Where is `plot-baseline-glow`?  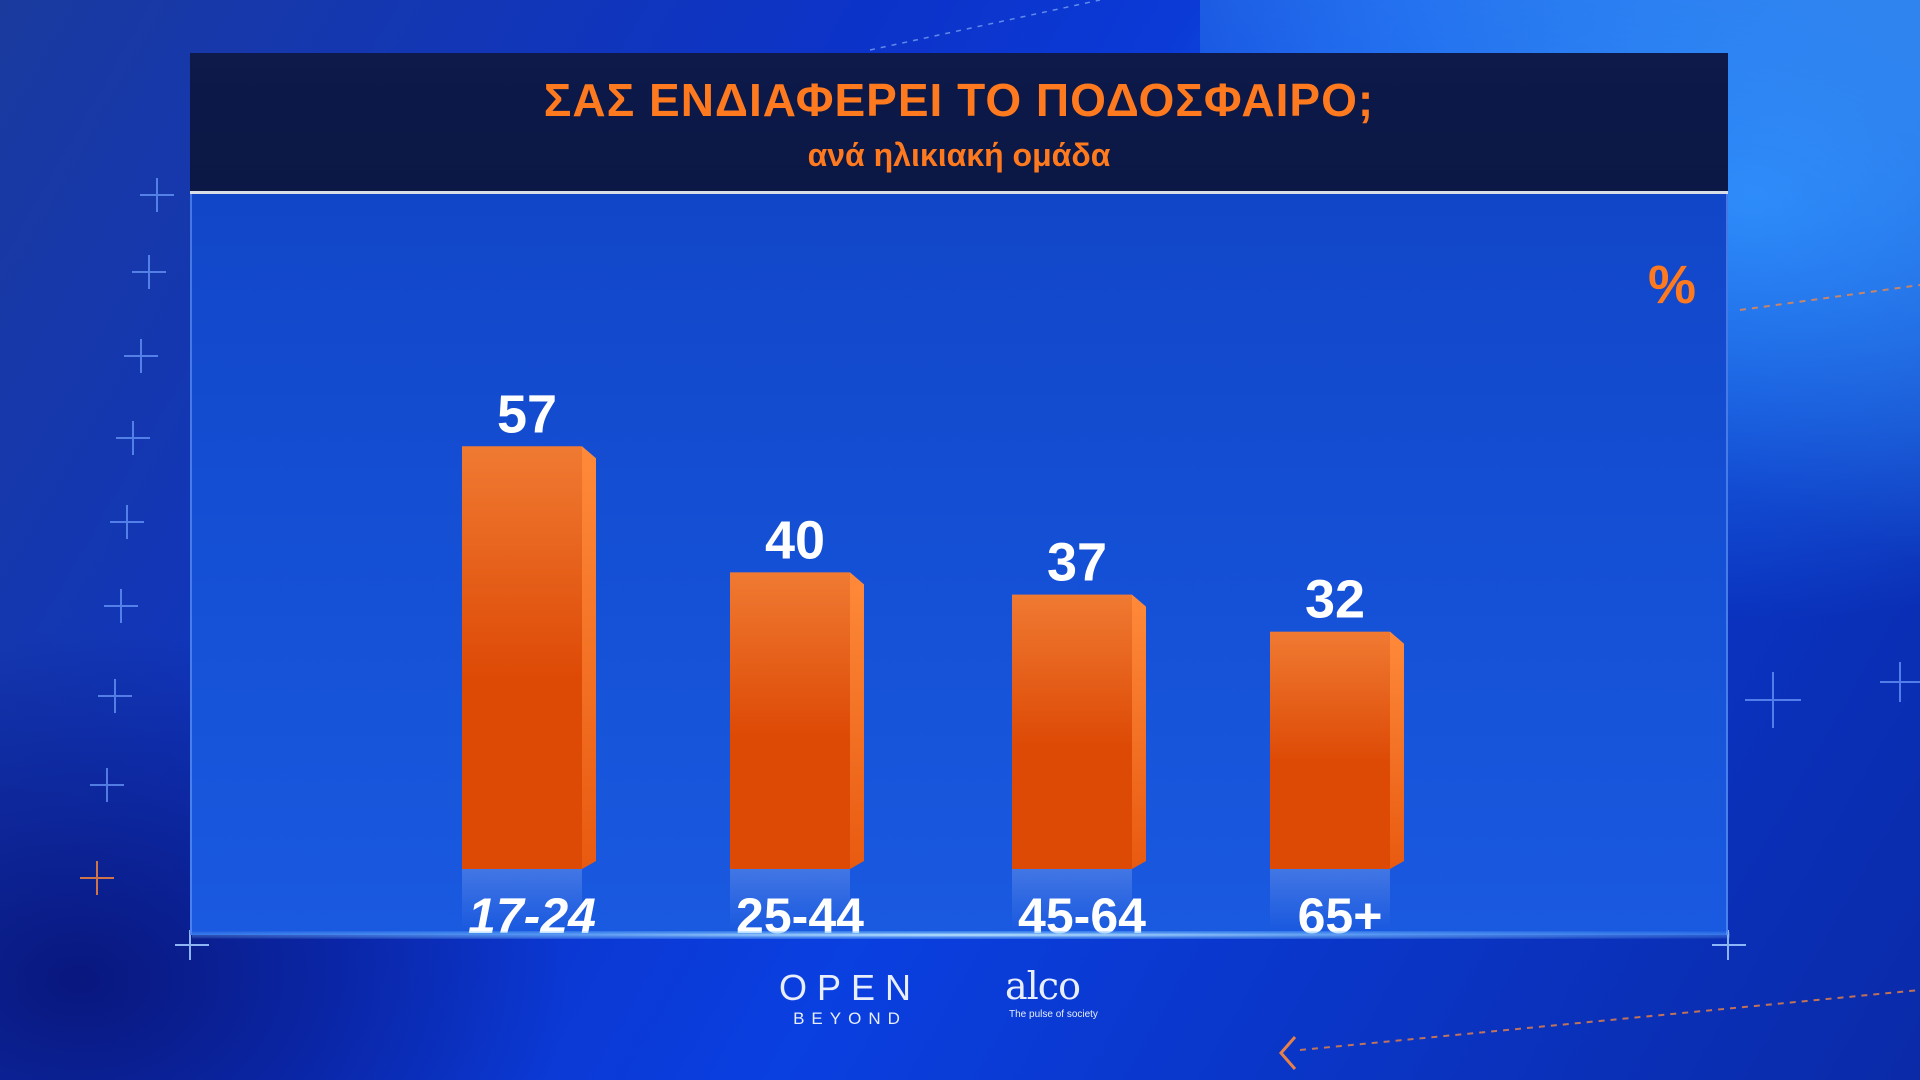 plot-baseline-glow is located at coordinates (961, 935).